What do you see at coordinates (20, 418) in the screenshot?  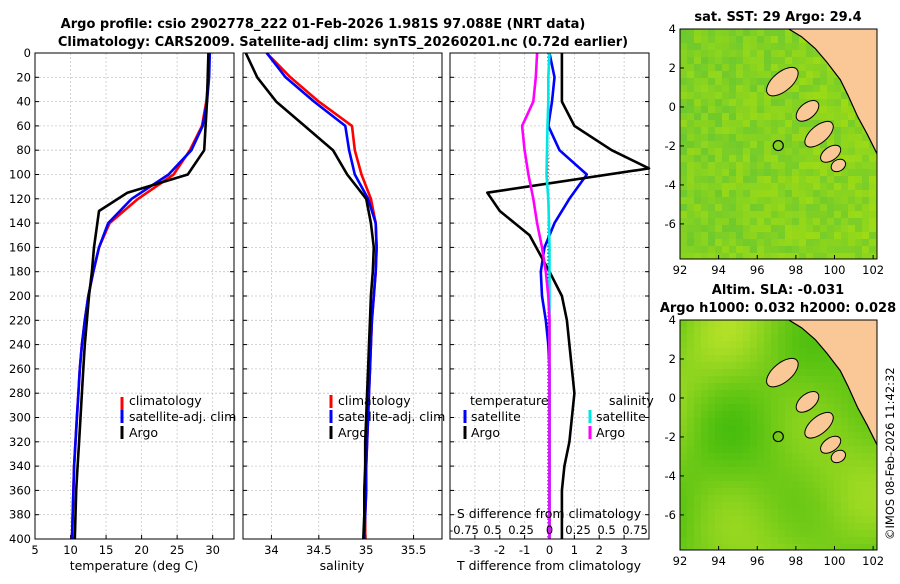 I see `depth-tick-label: 300` at bounding box center [20, 418].